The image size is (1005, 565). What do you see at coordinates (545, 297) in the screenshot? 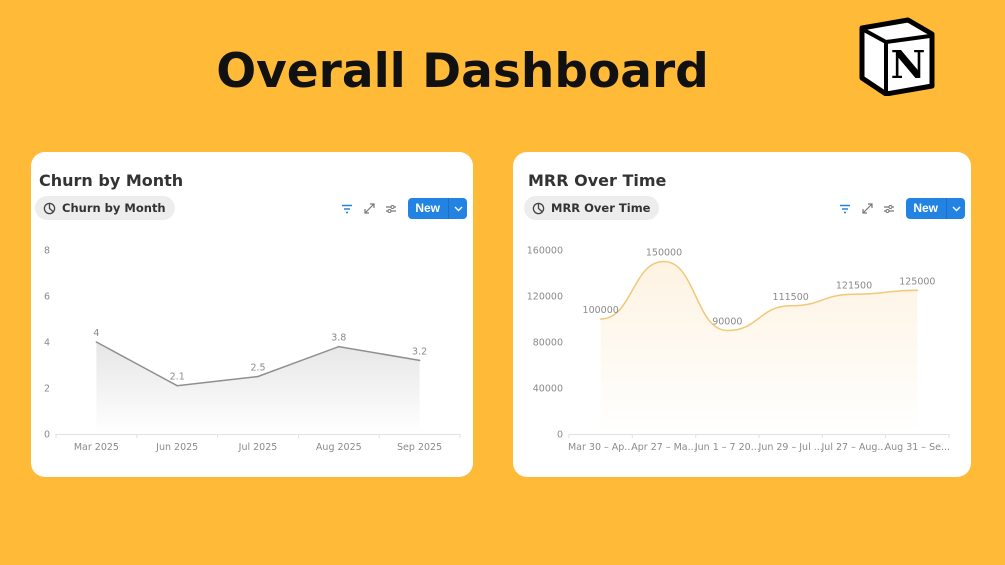
I see `y-tick-label: 120000` at bounding box center [545, 297].